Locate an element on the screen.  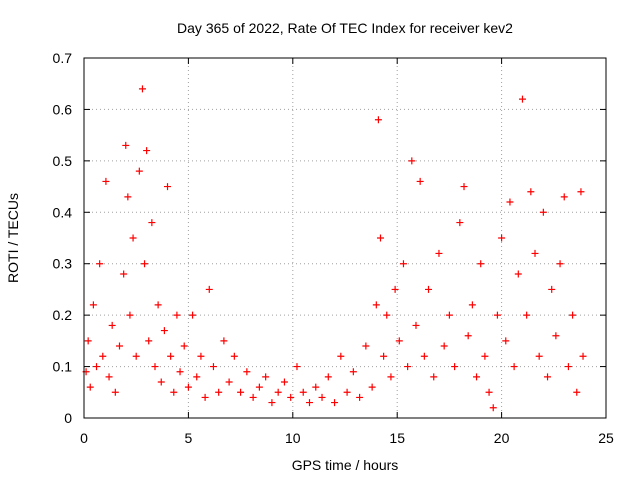
y-tick-label: 0.6 is located at coordinates (63, 109).